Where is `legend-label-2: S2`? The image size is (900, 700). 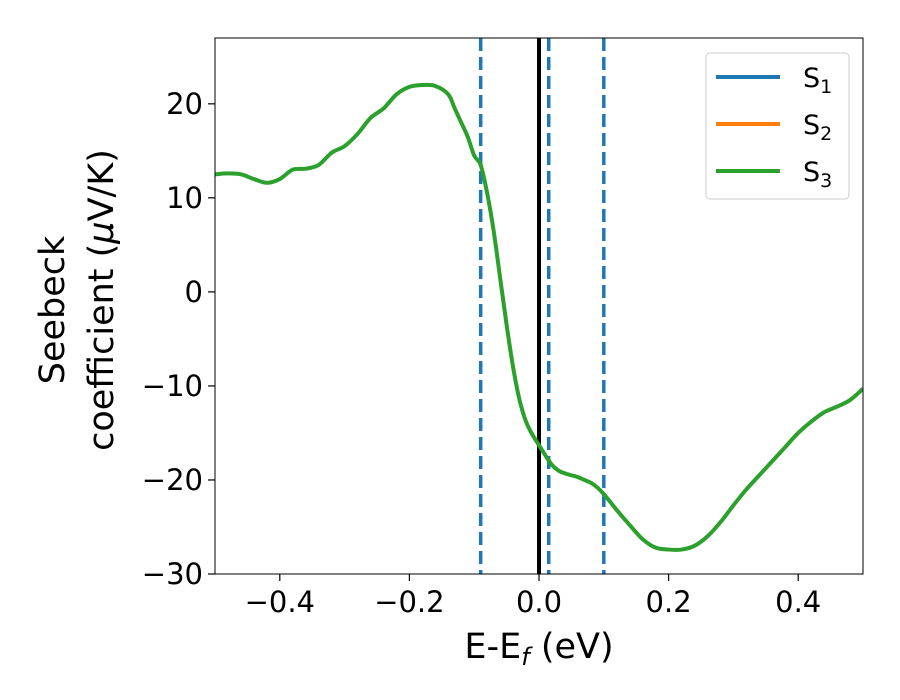
legend-label-2: S2 is located at coordinates (817, 127).